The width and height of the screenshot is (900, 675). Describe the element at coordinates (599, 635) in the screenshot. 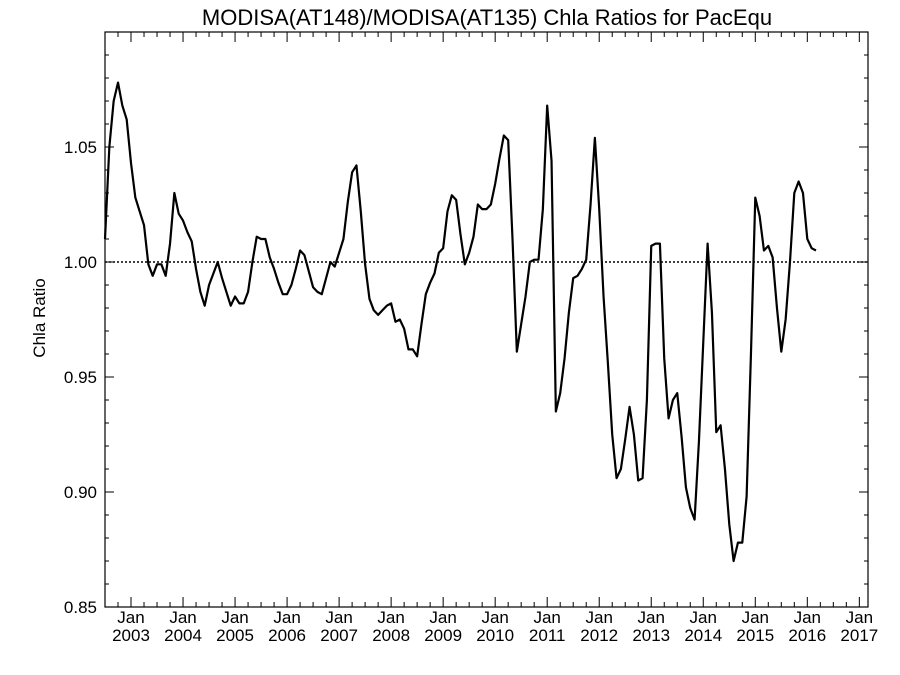

I see `x-tick-year-label: 2012` at that location.